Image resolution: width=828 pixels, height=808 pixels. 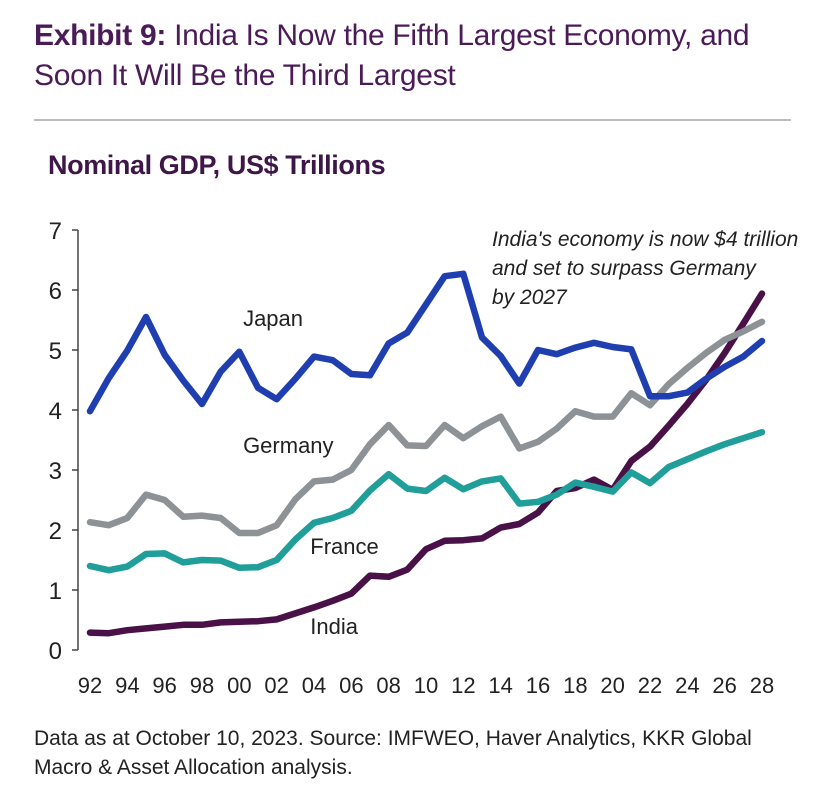 What do you see at coordinates (575, 685) in the screenshot?
I see `x-tick-label: 18` at bounding box center [575, 685].